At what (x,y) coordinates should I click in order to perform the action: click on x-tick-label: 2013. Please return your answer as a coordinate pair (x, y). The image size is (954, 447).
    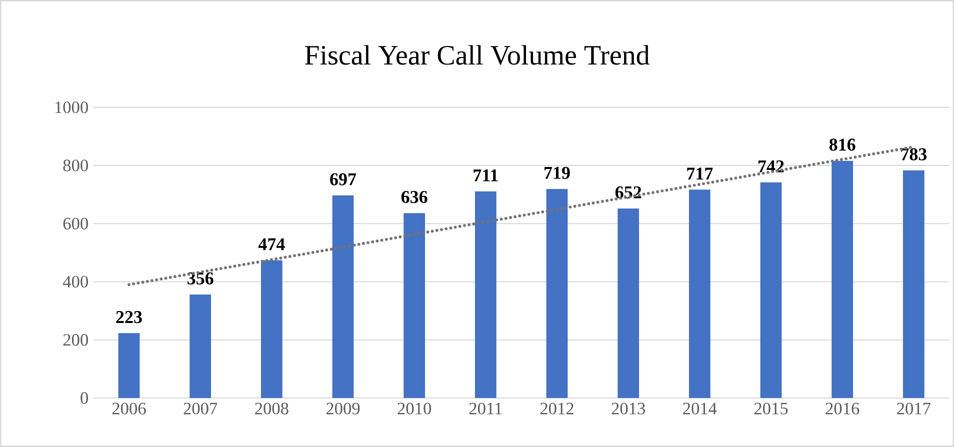
    Looking at the image, I should click on (628, 408).